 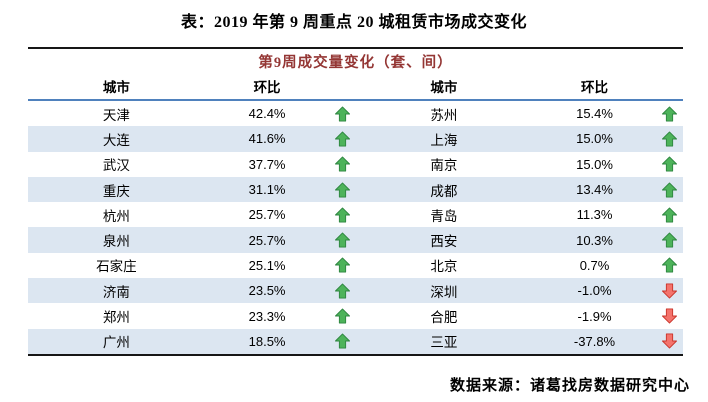 I want to click on figure-title: 表：2019 年第 9 周重点 20 城租赁市场成交变化, so click(x=353, y=22).